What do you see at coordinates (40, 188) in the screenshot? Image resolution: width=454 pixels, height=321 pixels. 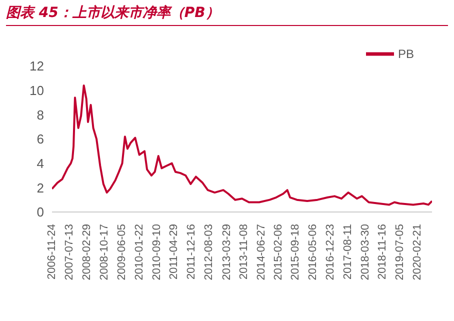 I see `y-tick-label: 2` at bounding box center [40, 188].